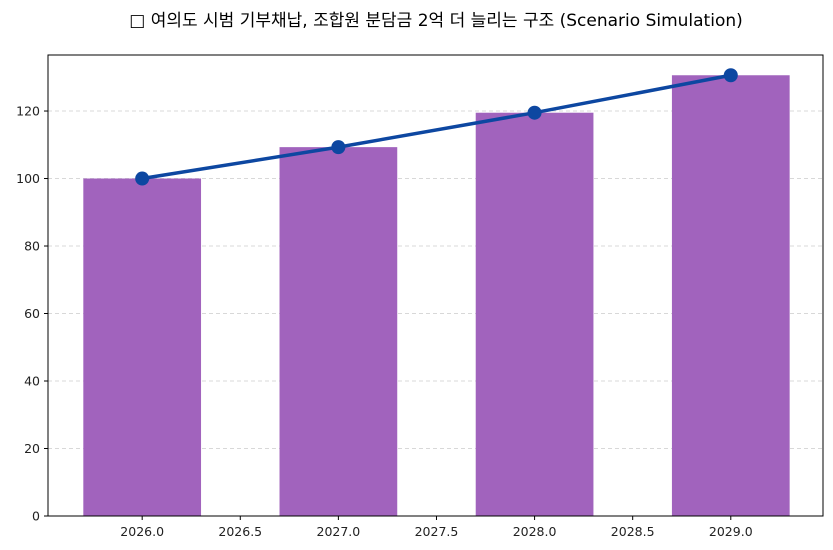  Describe the element at coordinates (338, 331) in the screenshot. I see `bar-2027` at that location.